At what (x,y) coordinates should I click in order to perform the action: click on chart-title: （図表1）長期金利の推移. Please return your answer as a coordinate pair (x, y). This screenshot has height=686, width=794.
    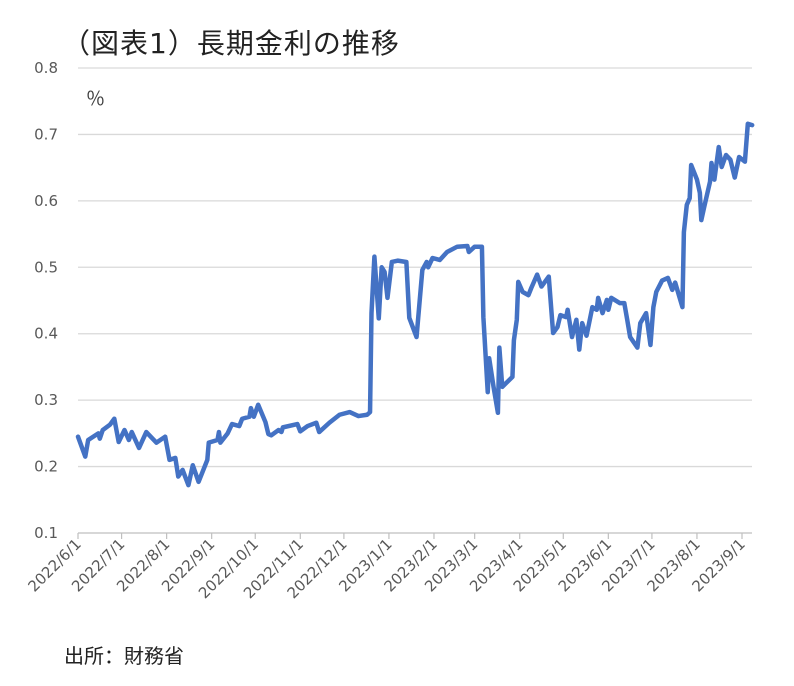
    Looking at the image, I should click on (231, 43).